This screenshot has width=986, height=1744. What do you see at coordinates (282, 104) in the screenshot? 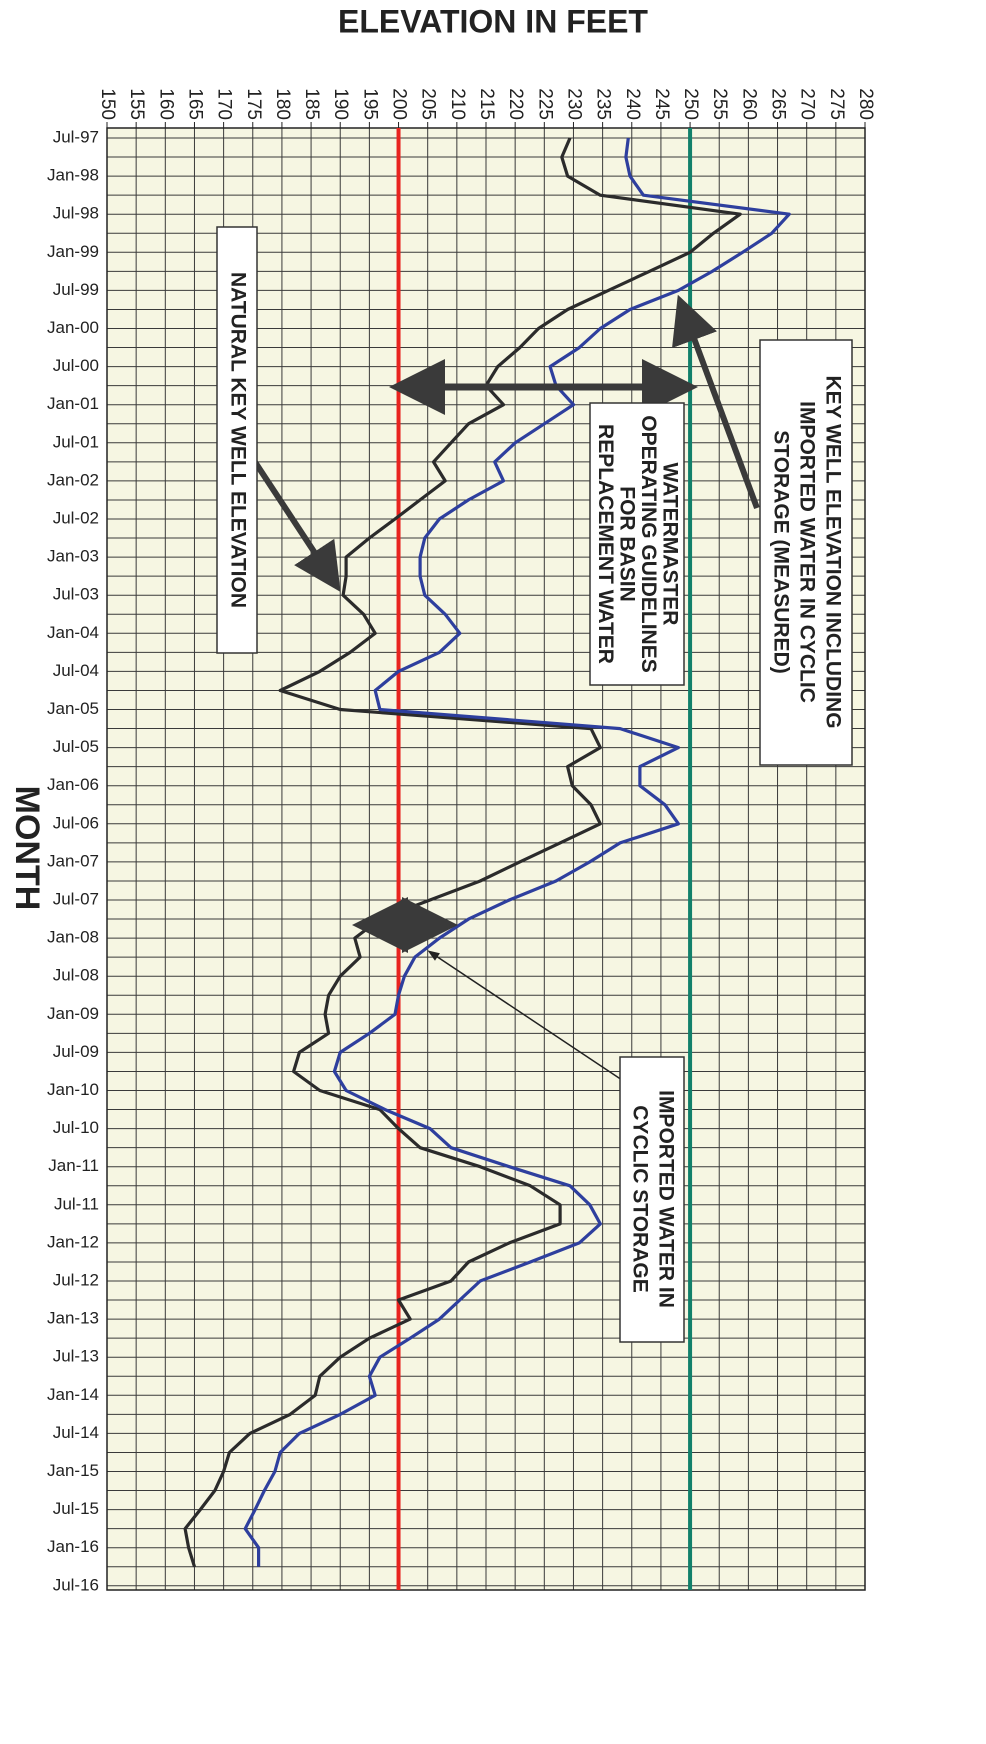
I see `x-tick-label: 180` at bounding box center [282, 104].